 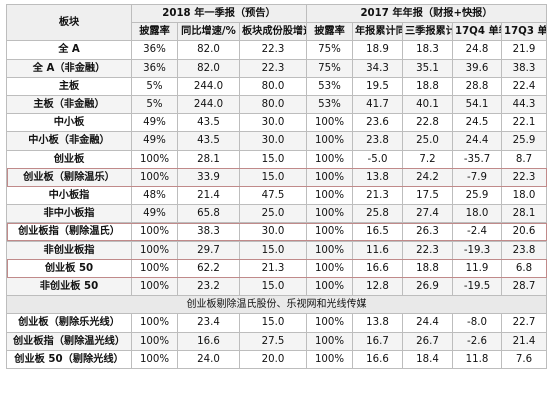 What do you see at coordinates (477, 196) in the screenshot?
I see `table-cell: 25.9` at bounding box center [477, 196].